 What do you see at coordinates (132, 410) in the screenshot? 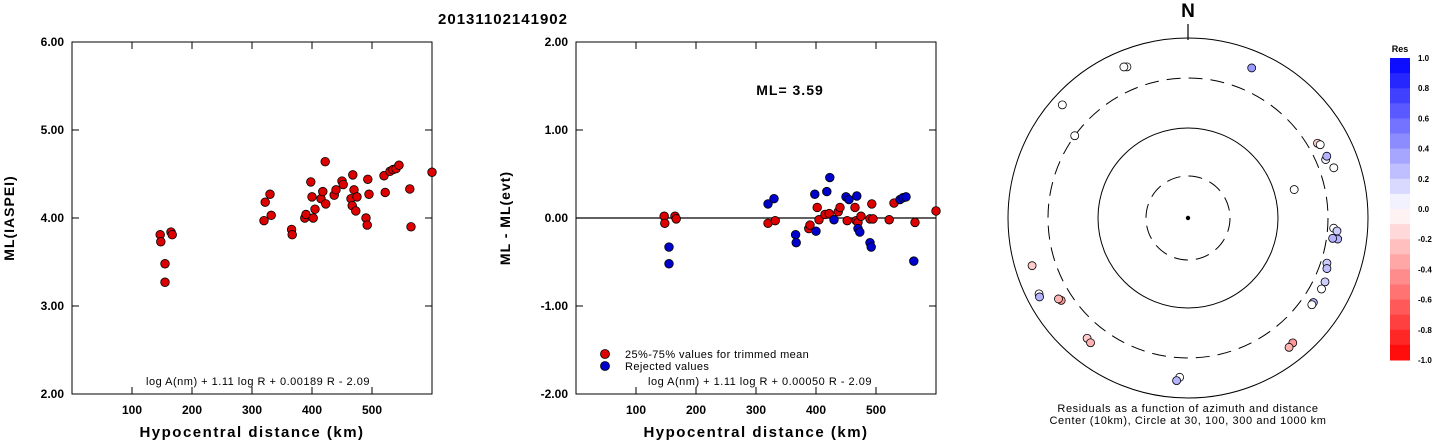
I see `x-tick-label: 100` at bounding box center [132, 410].